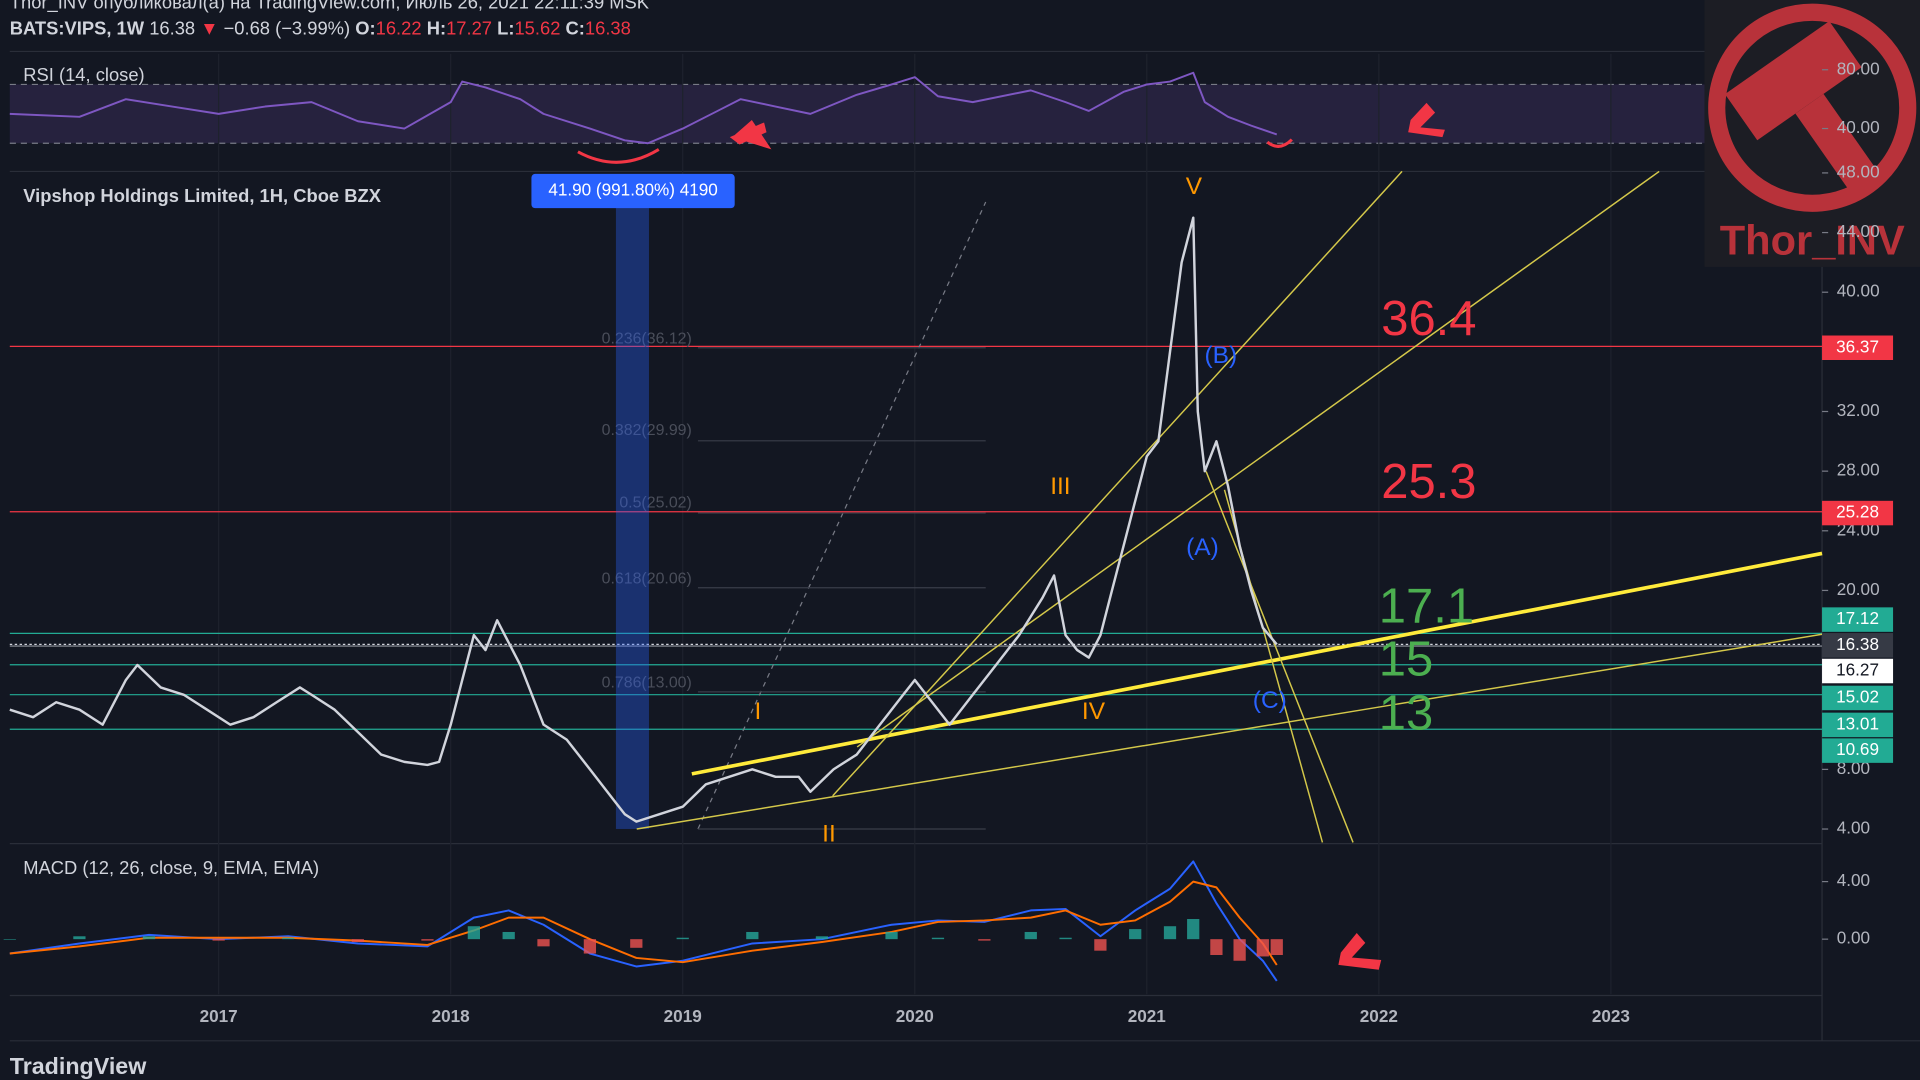 The width and height of the screenshot is (1920, 1080). Describe the element at coordinates (451, 1016) in the screenshot. I see `x-tick-label: 2018` at that location.